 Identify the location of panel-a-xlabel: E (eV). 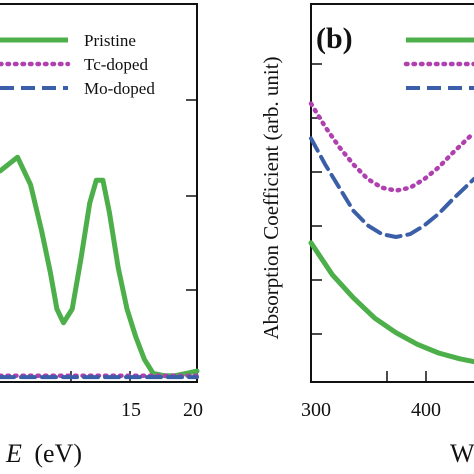
(43, 453).